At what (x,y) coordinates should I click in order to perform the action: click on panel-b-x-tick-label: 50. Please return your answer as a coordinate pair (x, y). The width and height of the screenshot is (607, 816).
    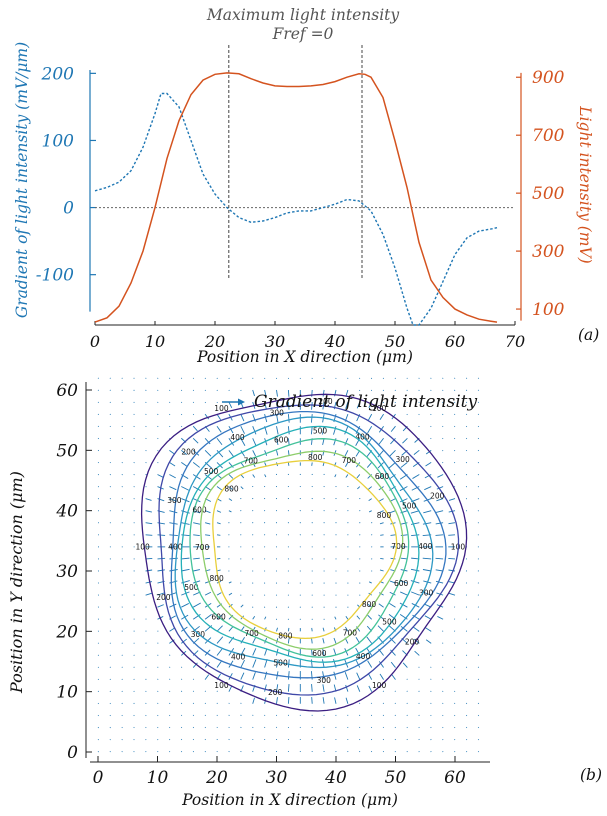
    Looking at the image, I should click on (396, 778).